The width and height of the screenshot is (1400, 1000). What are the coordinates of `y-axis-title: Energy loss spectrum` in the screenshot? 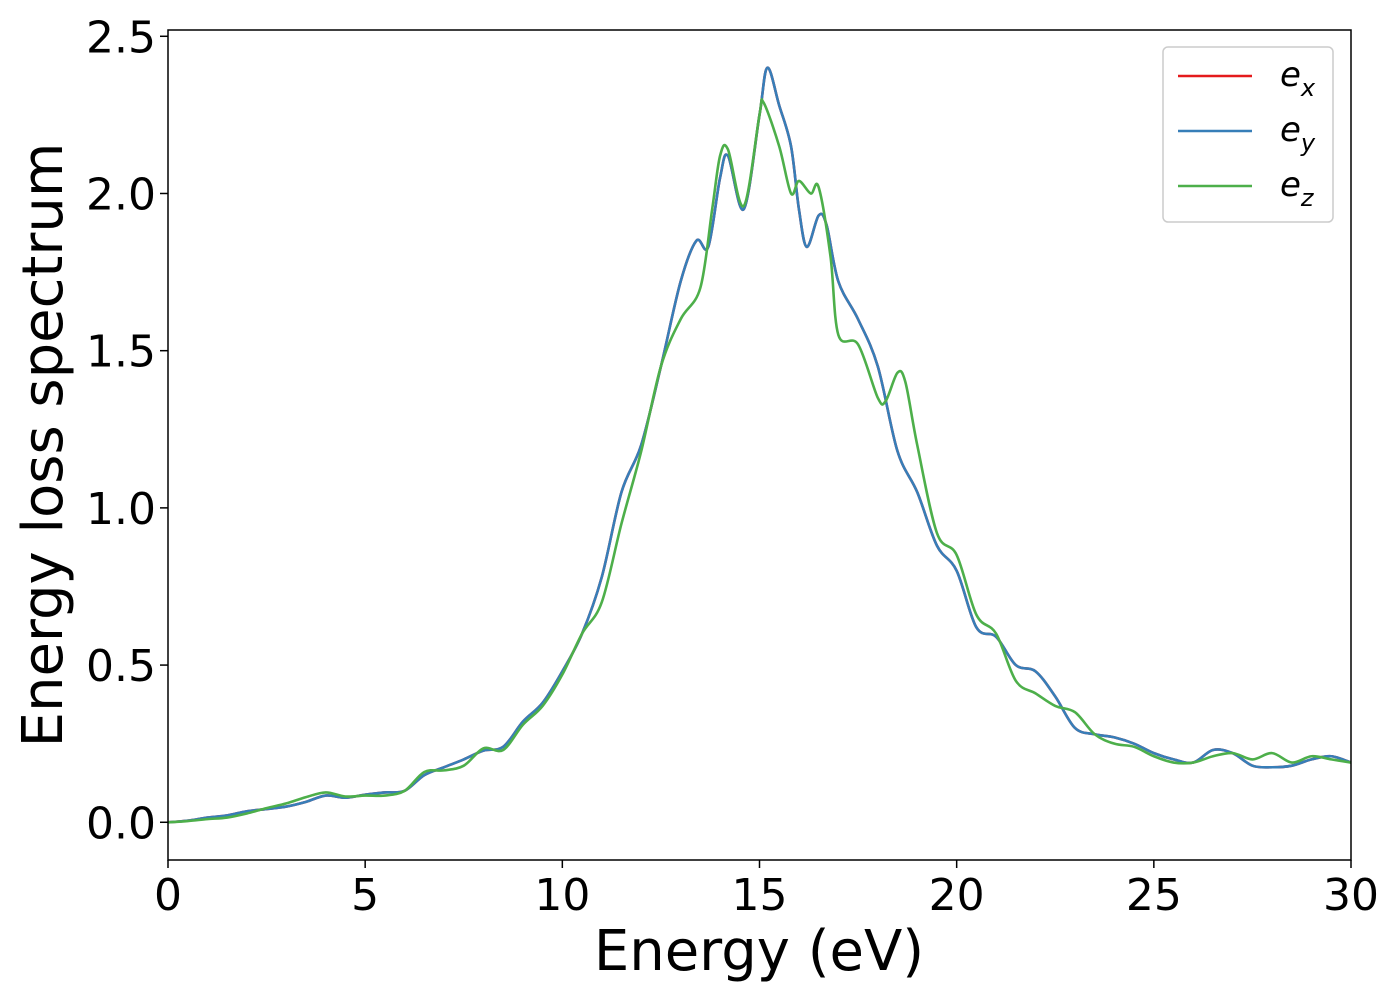 It's located at (43, 445).